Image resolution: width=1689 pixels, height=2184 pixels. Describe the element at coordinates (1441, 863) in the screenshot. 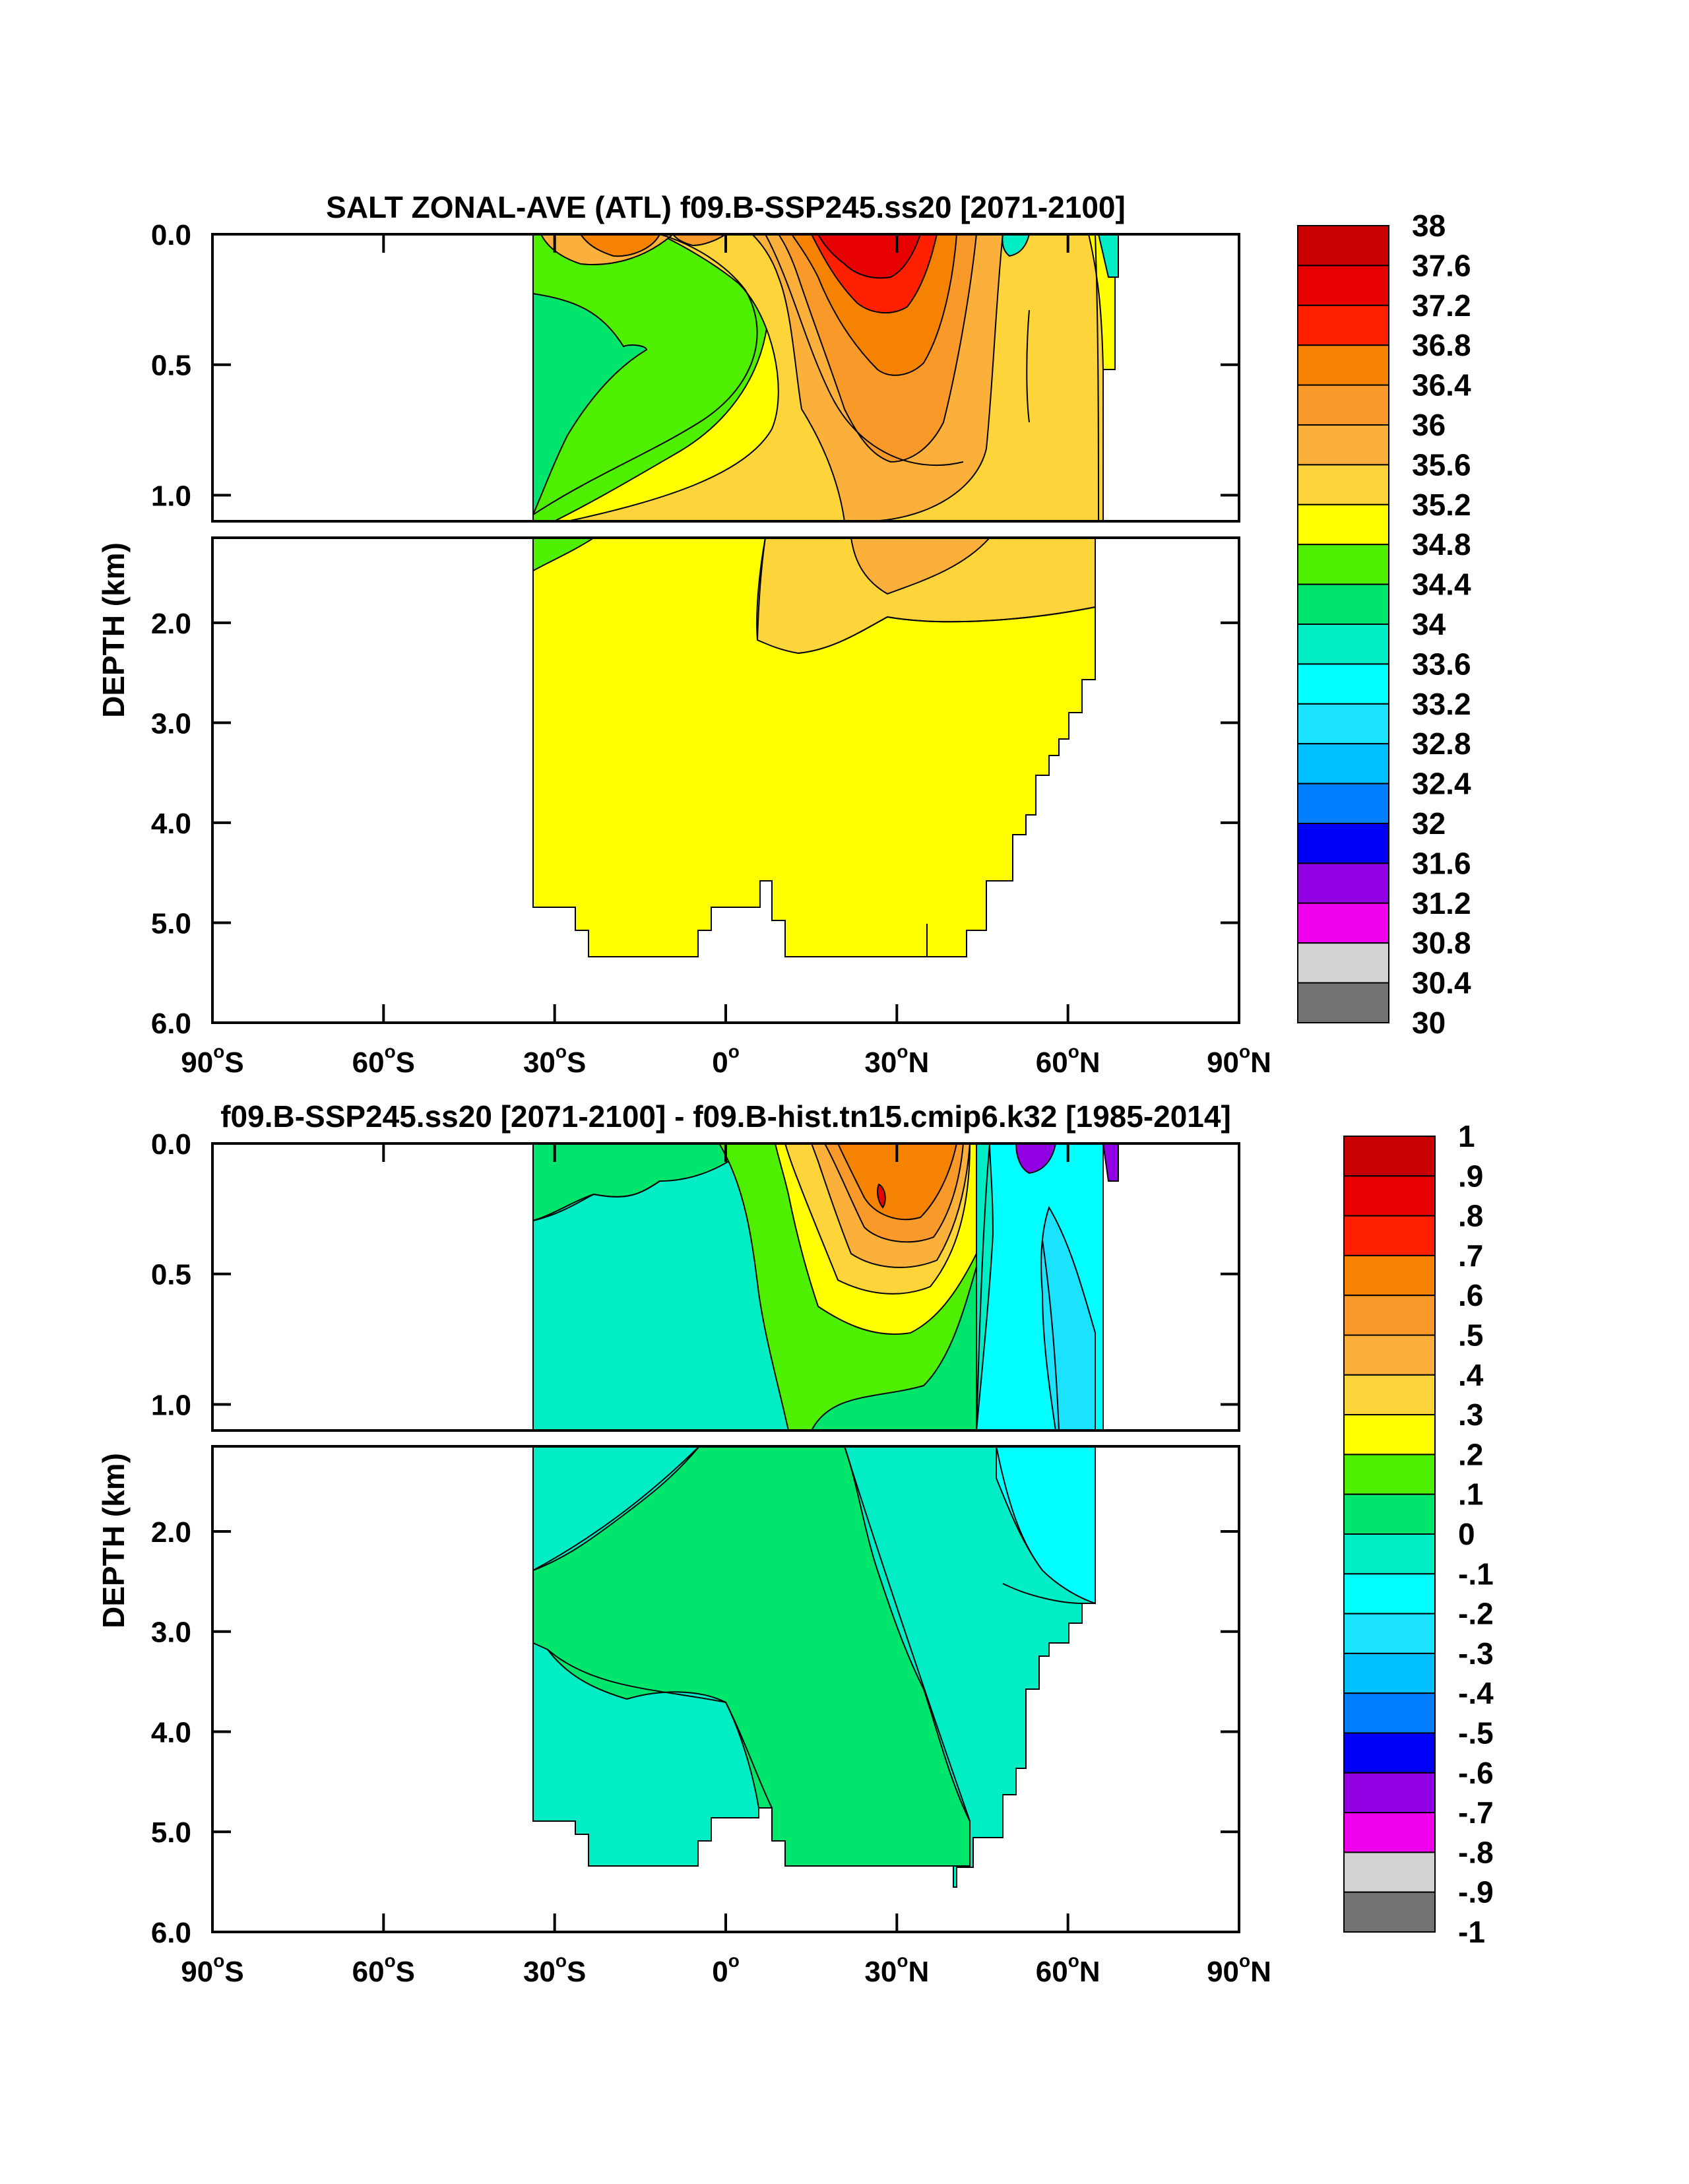

I see `colorbar-label: 31.6` at that location.